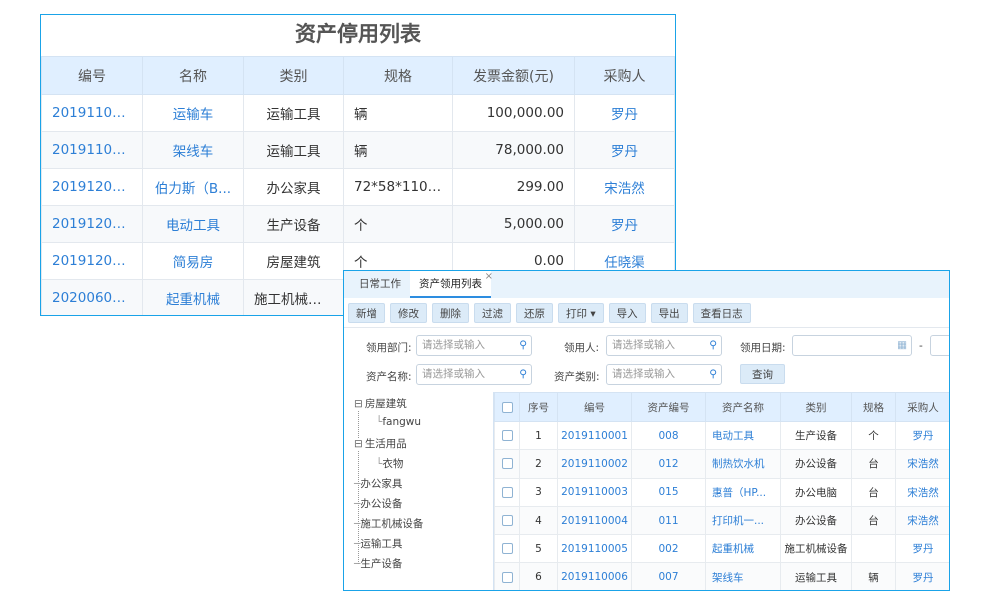 Image resolution: width=1000 pixels, height=600 pixels. What do you see at coordinates (492, 312) in the screenshot?
I see `toolbar-button: 过滤` at bounding box center [492, 312].